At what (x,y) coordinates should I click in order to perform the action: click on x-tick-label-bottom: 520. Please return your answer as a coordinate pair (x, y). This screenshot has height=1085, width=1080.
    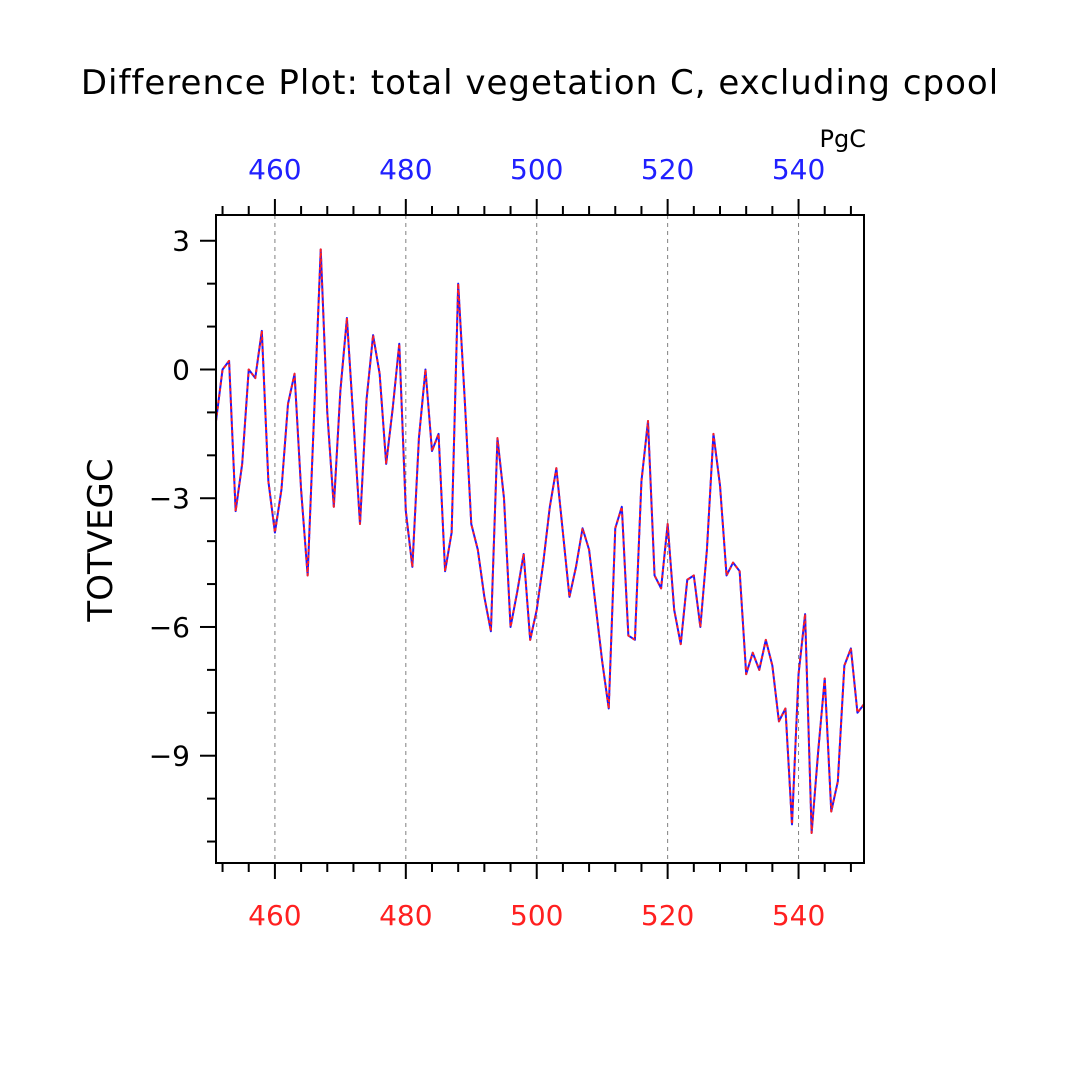
    Looking at the image, I should click on (667, 915).